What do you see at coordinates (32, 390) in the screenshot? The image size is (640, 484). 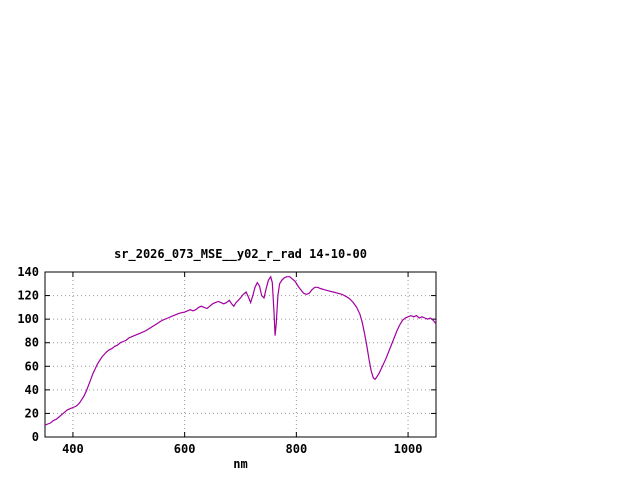 I see `y-tick-label: 40` at bounding box center [32, 390].